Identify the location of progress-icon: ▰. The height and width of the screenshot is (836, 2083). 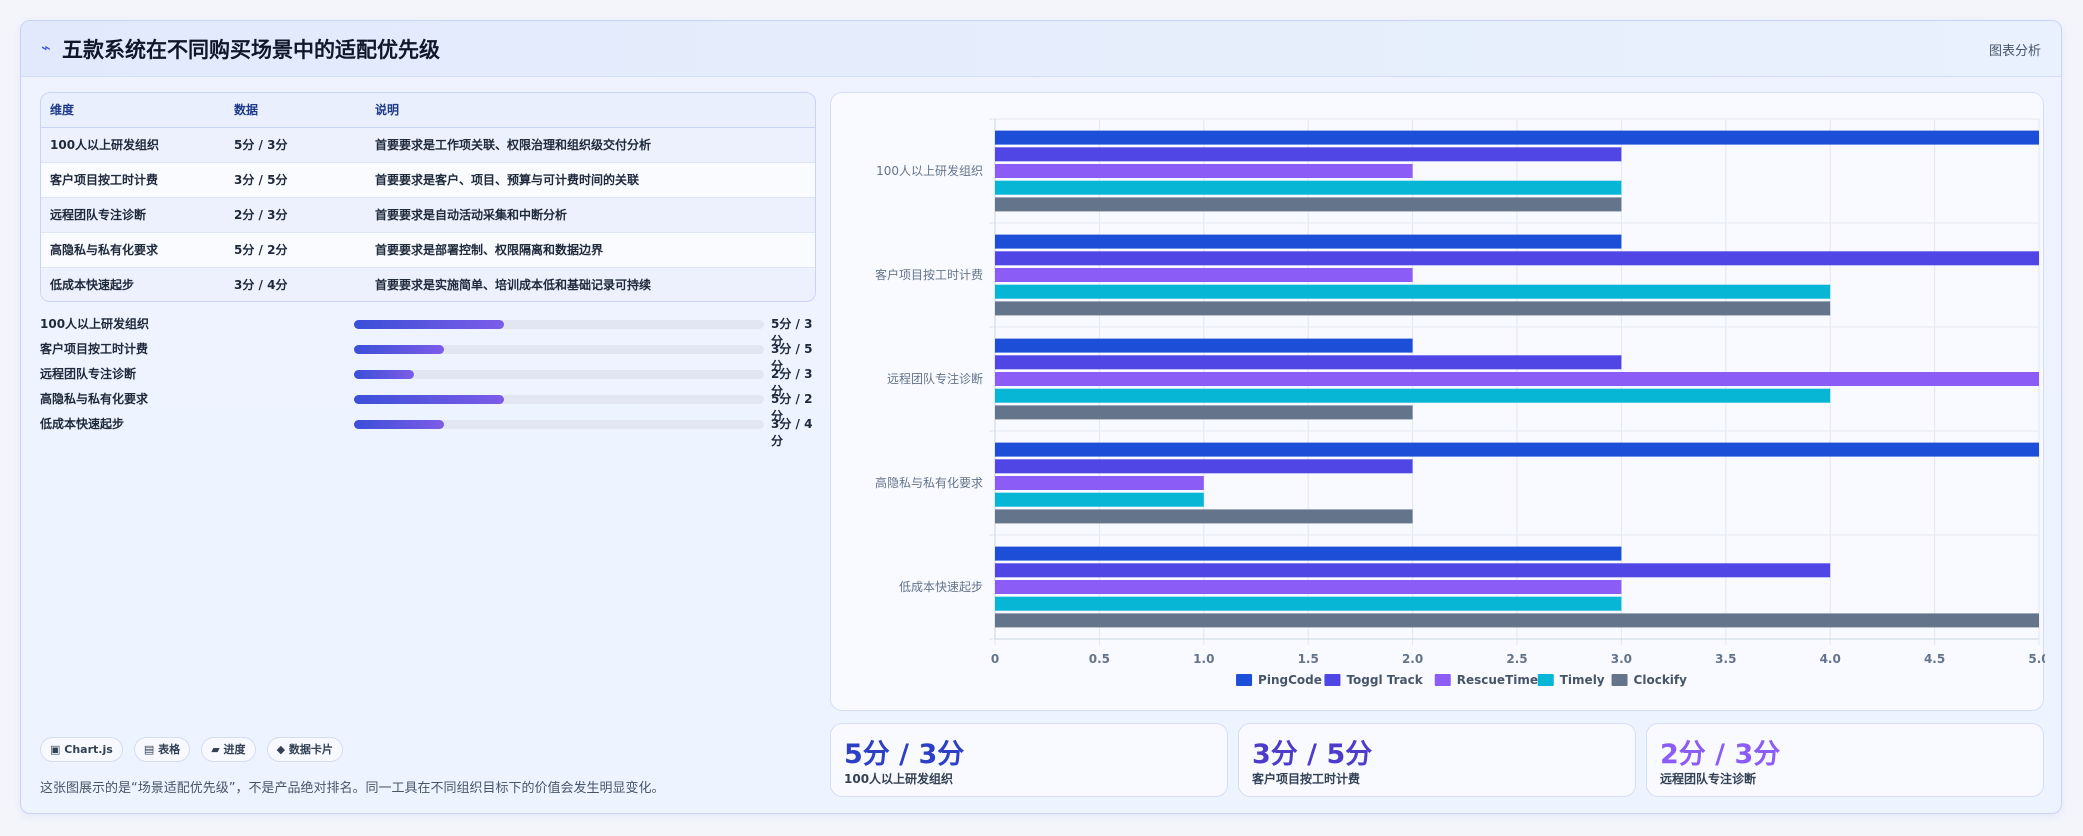
(215, 749).